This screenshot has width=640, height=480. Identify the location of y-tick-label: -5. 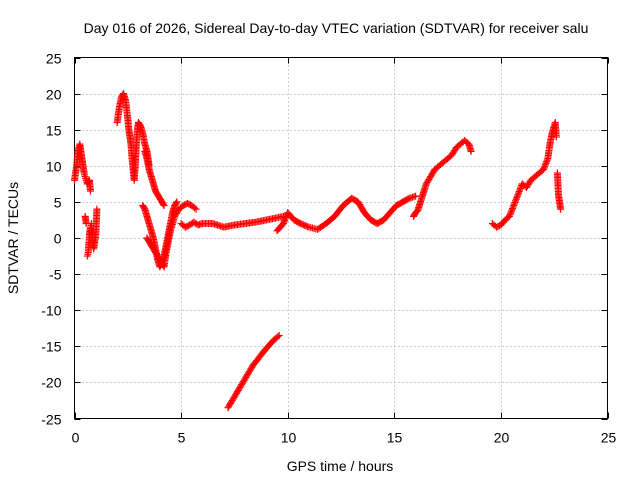
(55, 275).